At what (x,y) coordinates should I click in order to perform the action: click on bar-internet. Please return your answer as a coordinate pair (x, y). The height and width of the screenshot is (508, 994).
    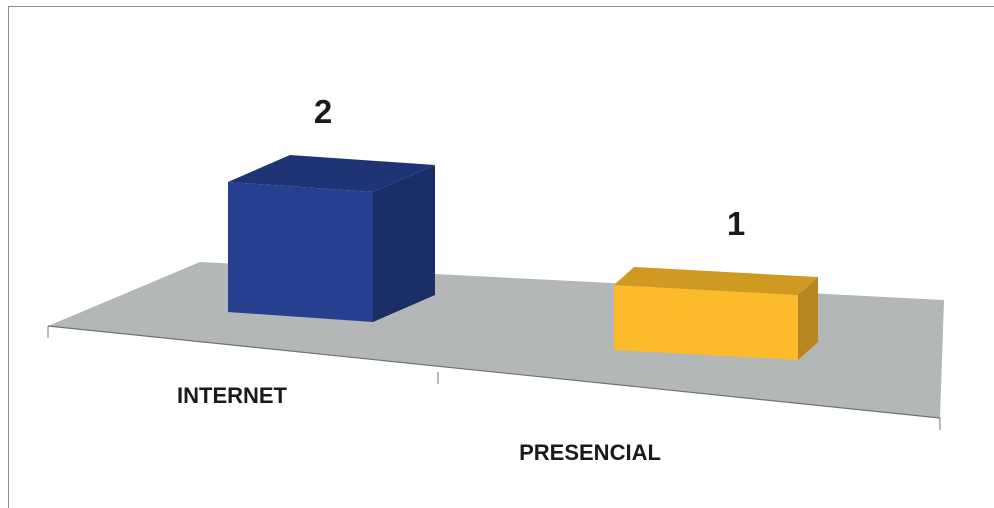
    Looking at the image, I should click on (331, 238).